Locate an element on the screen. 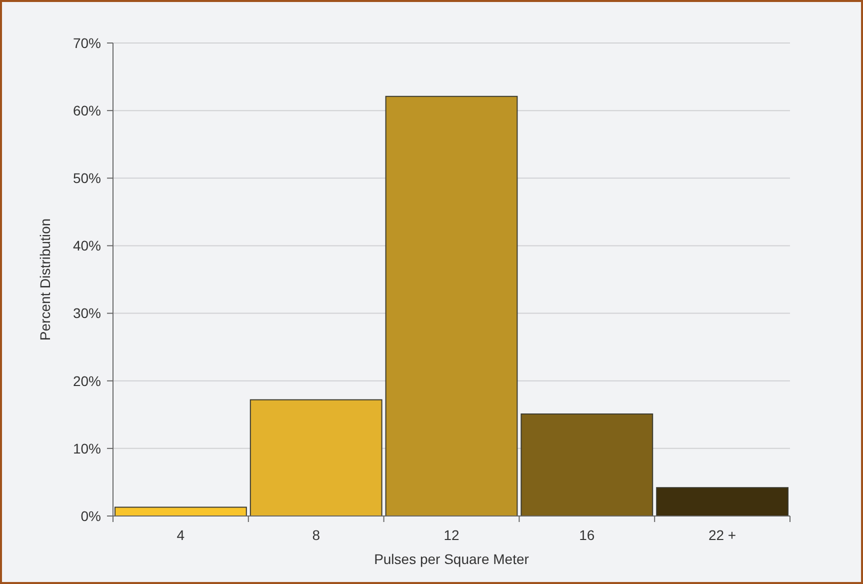  y-tick-label: 60% is located at coordinates (86, 110).